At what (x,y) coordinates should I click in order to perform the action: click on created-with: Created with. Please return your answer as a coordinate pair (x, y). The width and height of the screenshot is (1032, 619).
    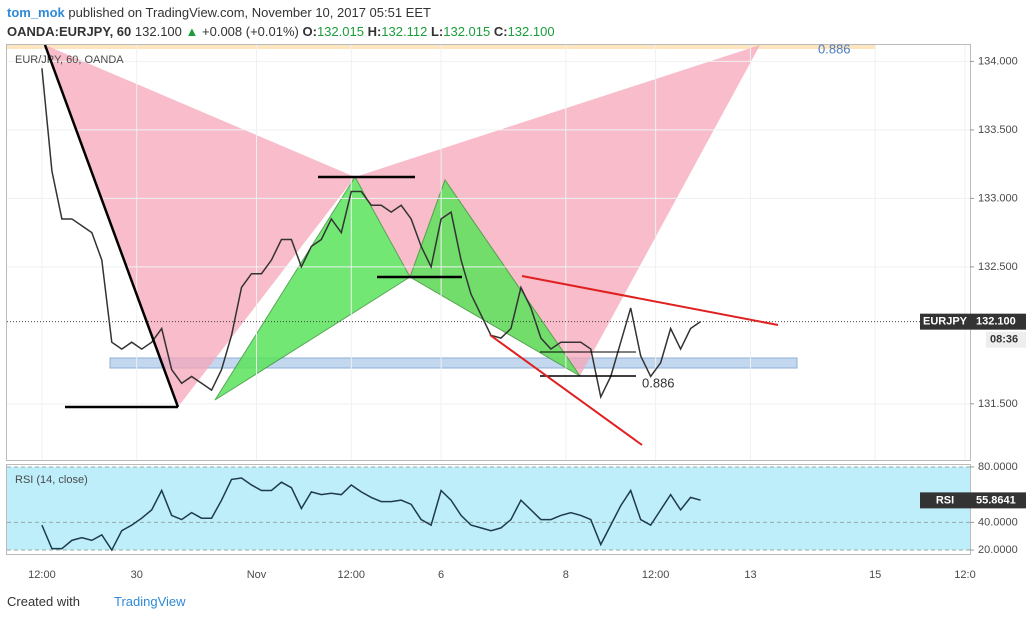
    Looking at the image, I should click on (43, 601).